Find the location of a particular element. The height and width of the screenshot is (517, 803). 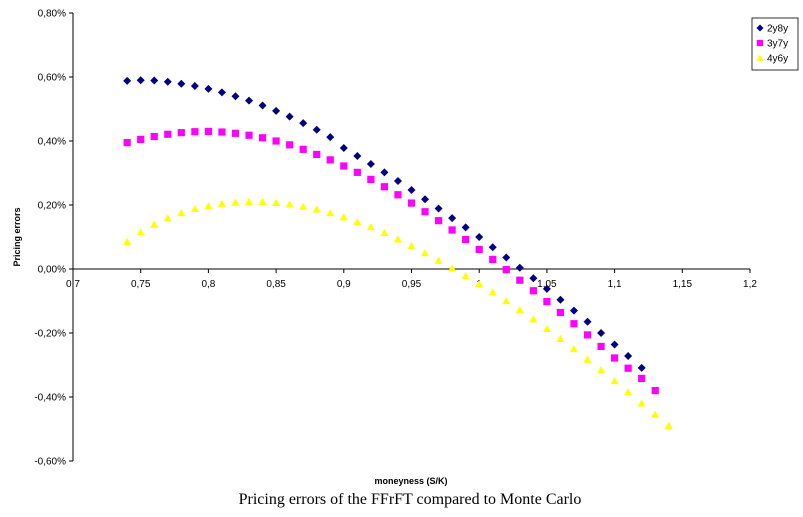

legend-label: 3y7y is located at coordinates (777, 44).